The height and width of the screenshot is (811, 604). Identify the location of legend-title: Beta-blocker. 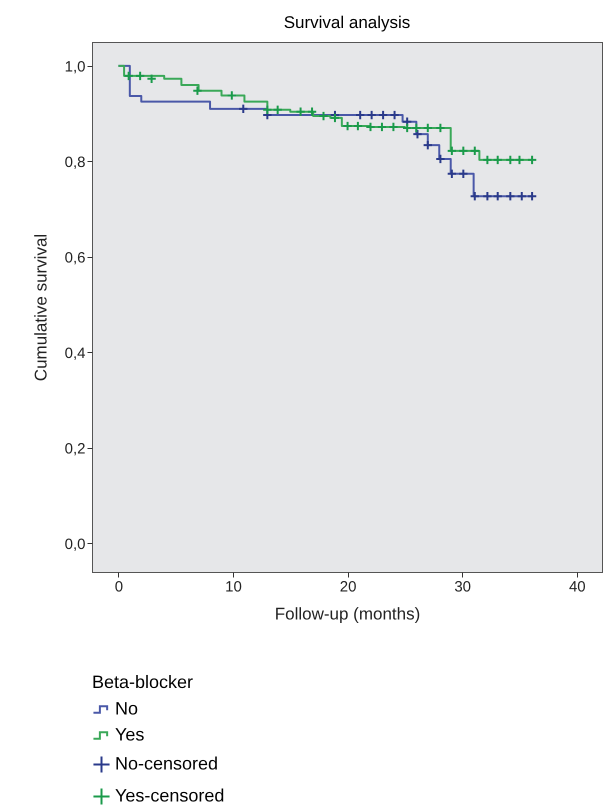
(143, 682).